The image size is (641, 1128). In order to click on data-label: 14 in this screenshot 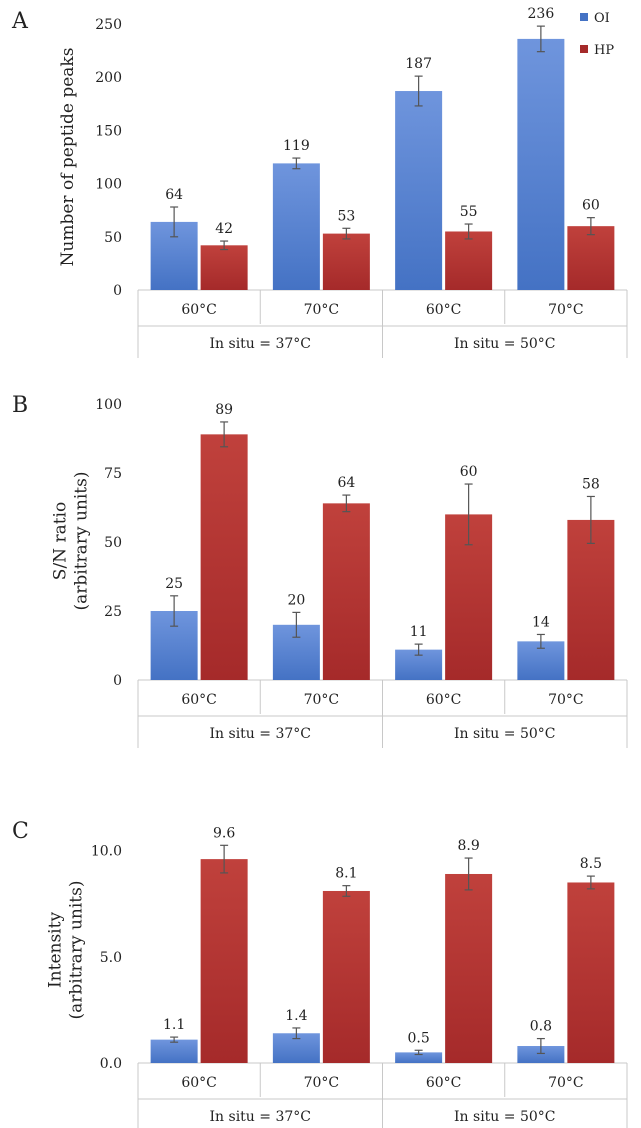, I will do `click(541, 622)`.